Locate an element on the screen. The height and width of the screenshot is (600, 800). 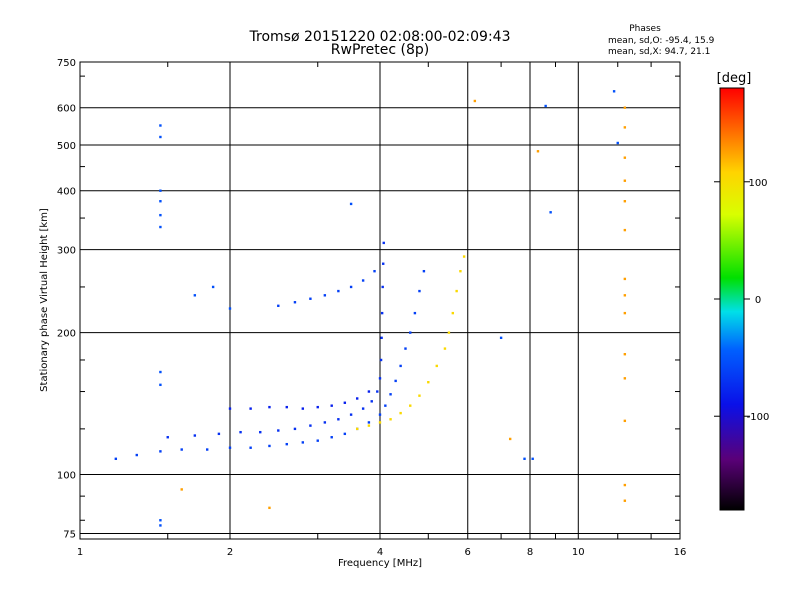
x-tick-label: 4 is located at coordinates (380, 552).